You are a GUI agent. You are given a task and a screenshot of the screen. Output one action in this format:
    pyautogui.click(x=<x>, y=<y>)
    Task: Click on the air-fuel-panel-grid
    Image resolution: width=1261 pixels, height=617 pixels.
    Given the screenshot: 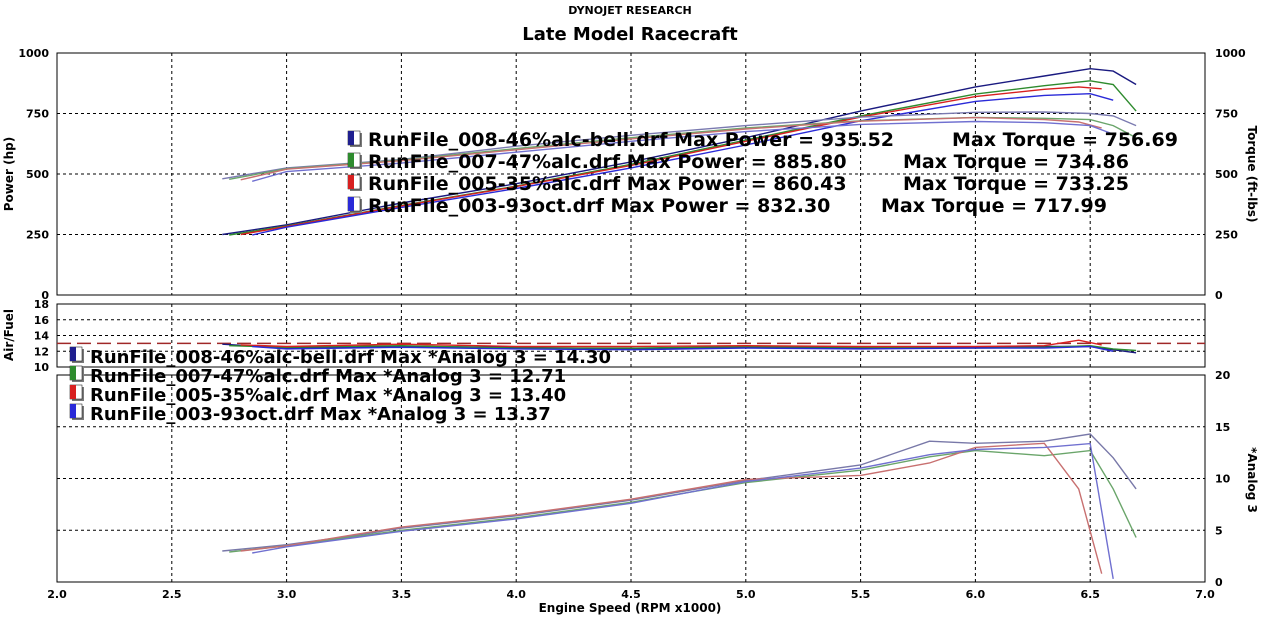 What is the action you would take?
    pyautogui.click(x=631, y=335)
    